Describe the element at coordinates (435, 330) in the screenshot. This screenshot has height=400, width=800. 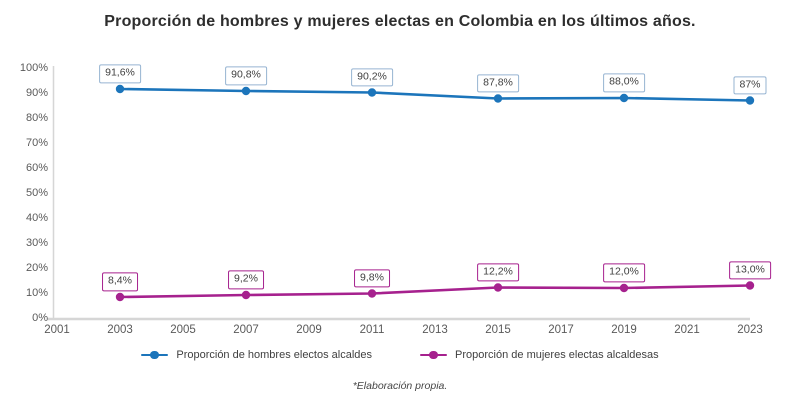
I see `x-axis-tick-label: 2013` at that location.